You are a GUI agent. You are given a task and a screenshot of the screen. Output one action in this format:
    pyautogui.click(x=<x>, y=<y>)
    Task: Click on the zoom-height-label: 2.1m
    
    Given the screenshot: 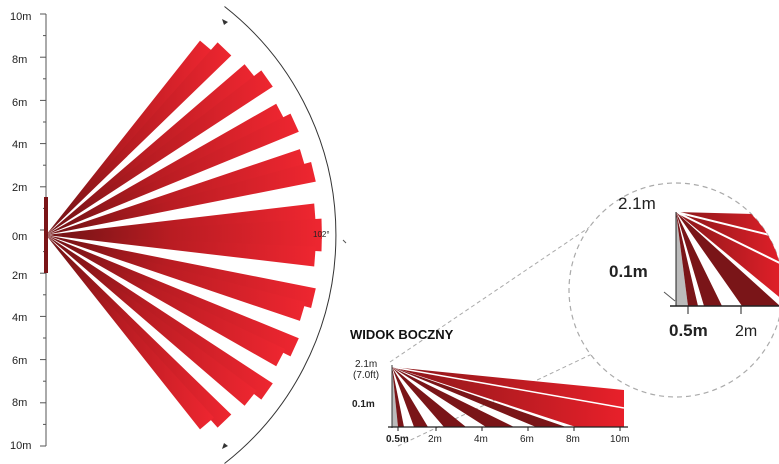 What is the action you would take?
    pyautogui.click(x=637, y=203)
    